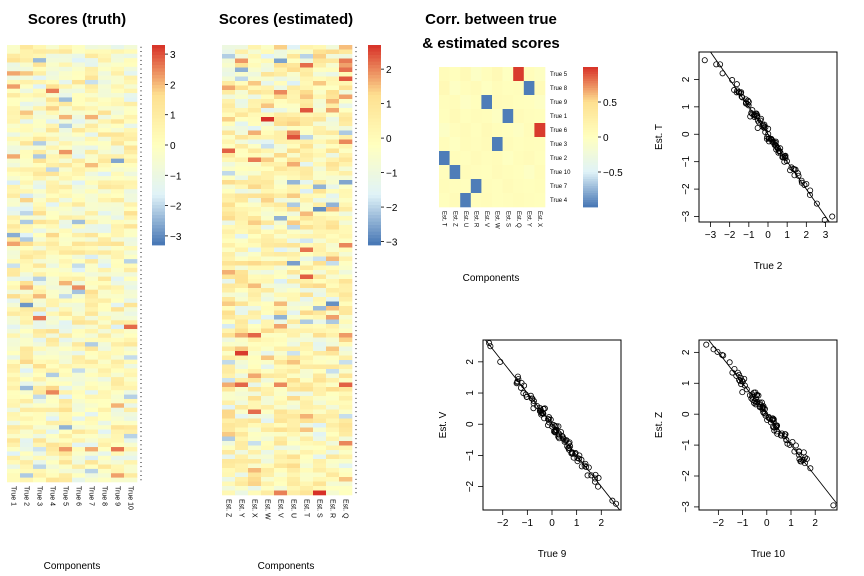 Image resolution: width=864 pixels, height=576 pixels. I want to click on column-label: True 1, so click(13, 496).